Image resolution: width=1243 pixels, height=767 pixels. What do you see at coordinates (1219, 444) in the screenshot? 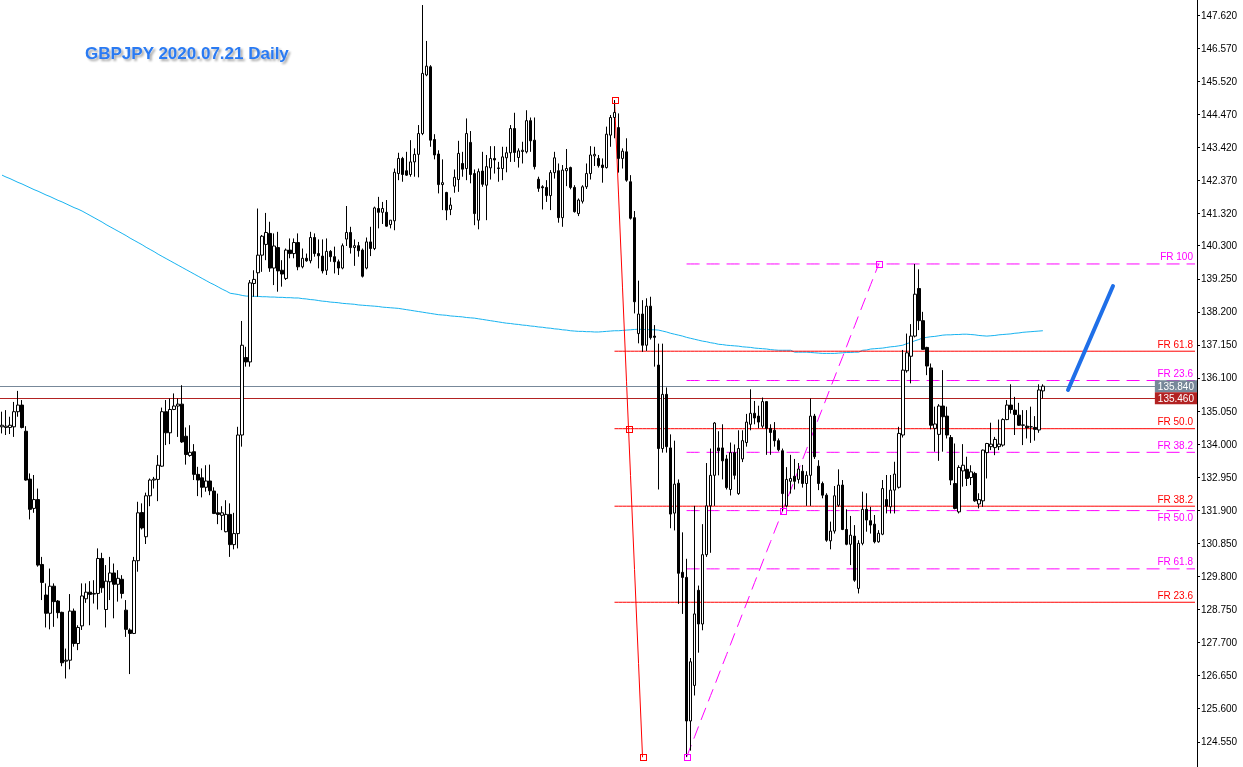
I see `y-tick-label: 134.000` at bounding box center [1219, 444].